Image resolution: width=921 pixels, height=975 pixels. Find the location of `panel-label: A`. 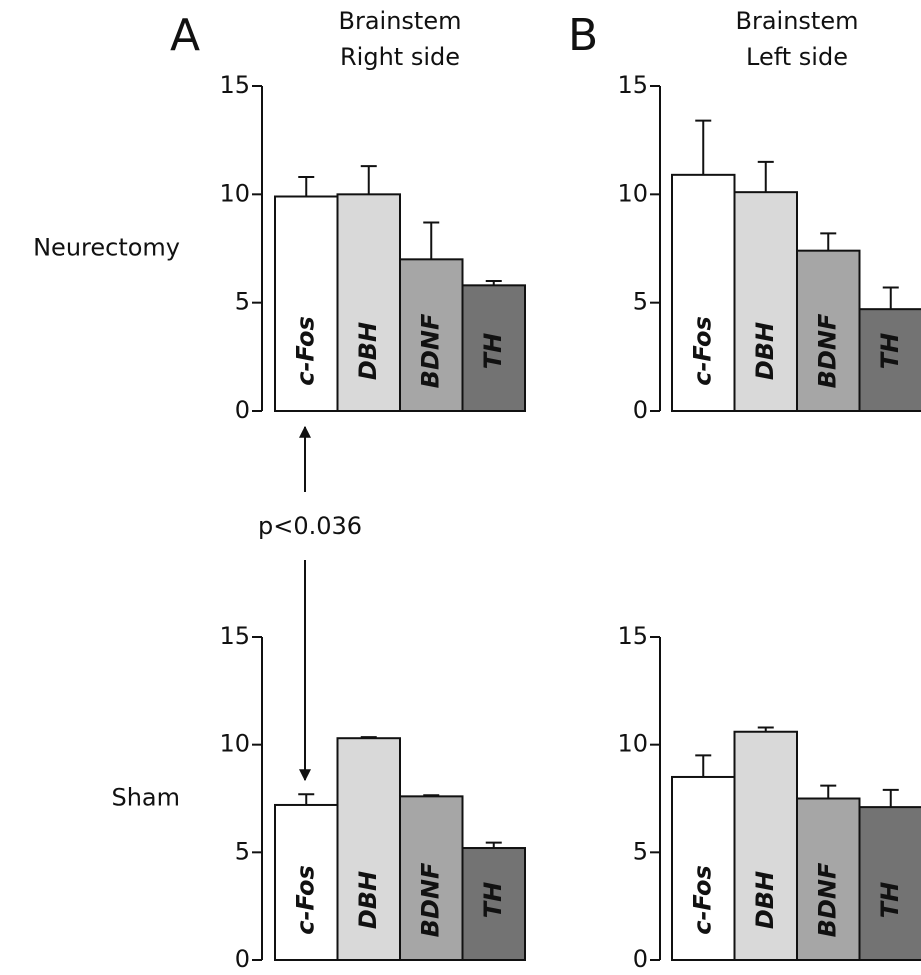

panel-label: A is located at coordinates (185, 35).